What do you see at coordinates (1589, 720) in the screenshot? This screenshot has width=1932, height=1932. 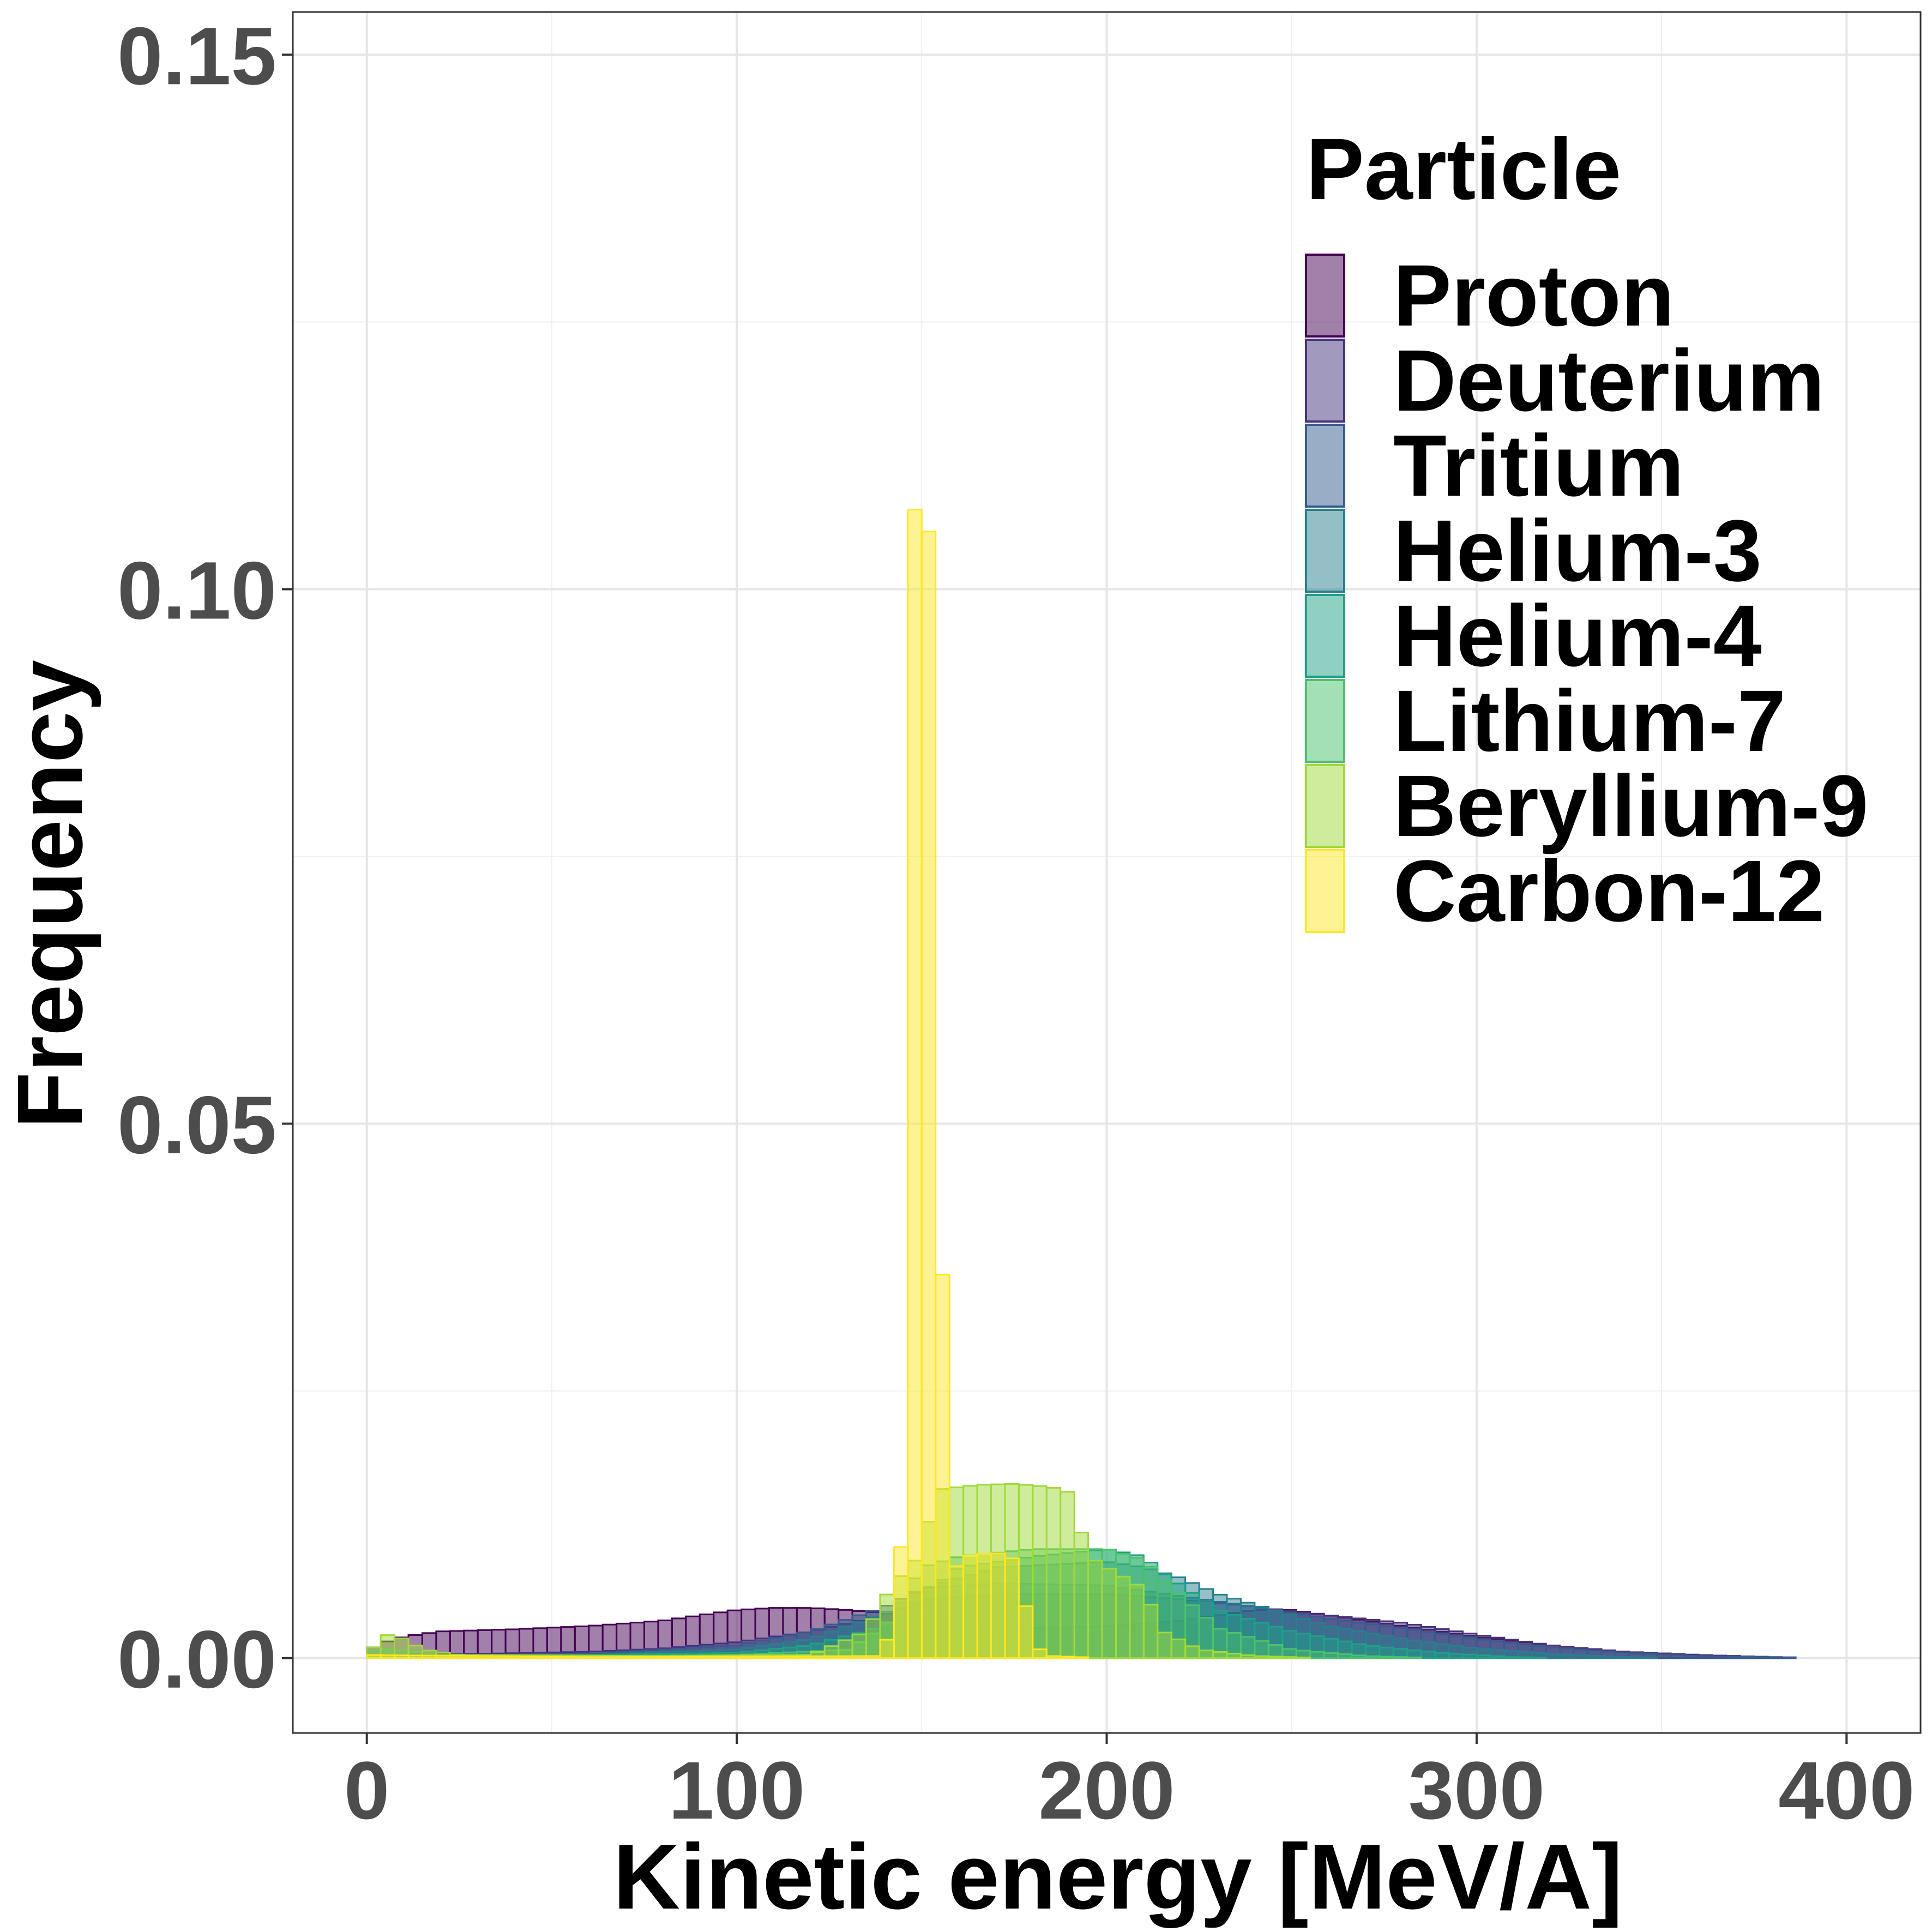 I see `legend-label: Lithium-7` at bounding box center [1589, 720].